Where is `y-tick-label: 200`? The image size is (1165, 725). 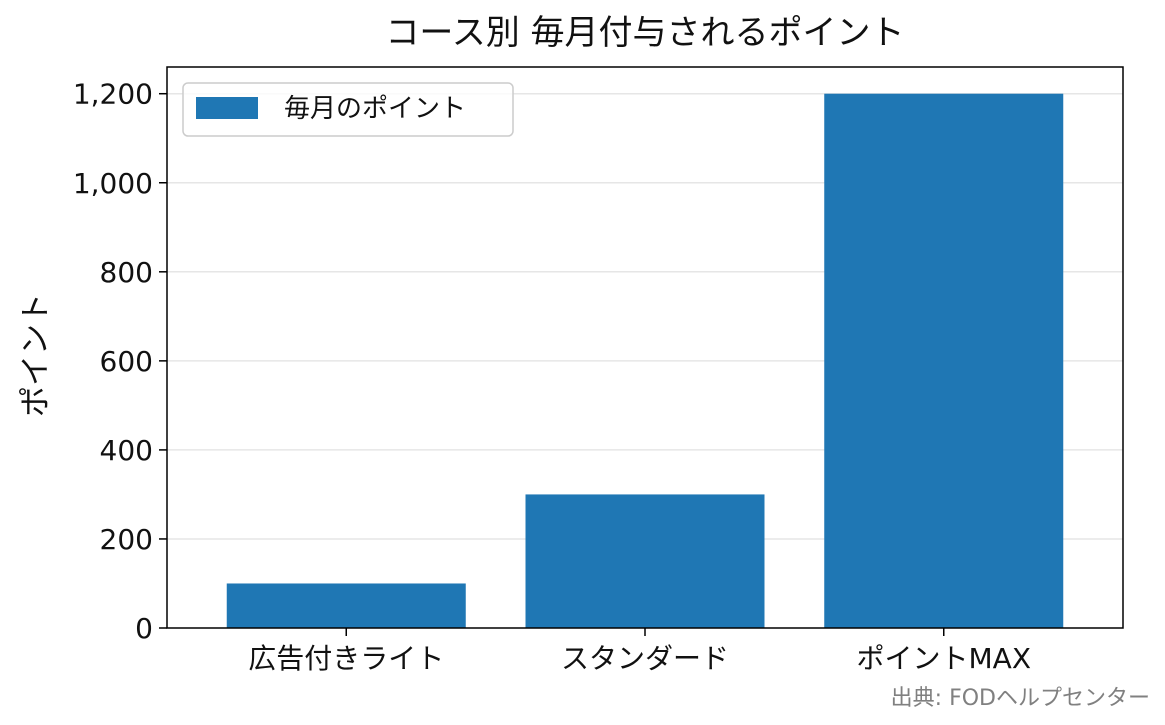
y-tick-label: 200 is located at coordinates (126, 539).